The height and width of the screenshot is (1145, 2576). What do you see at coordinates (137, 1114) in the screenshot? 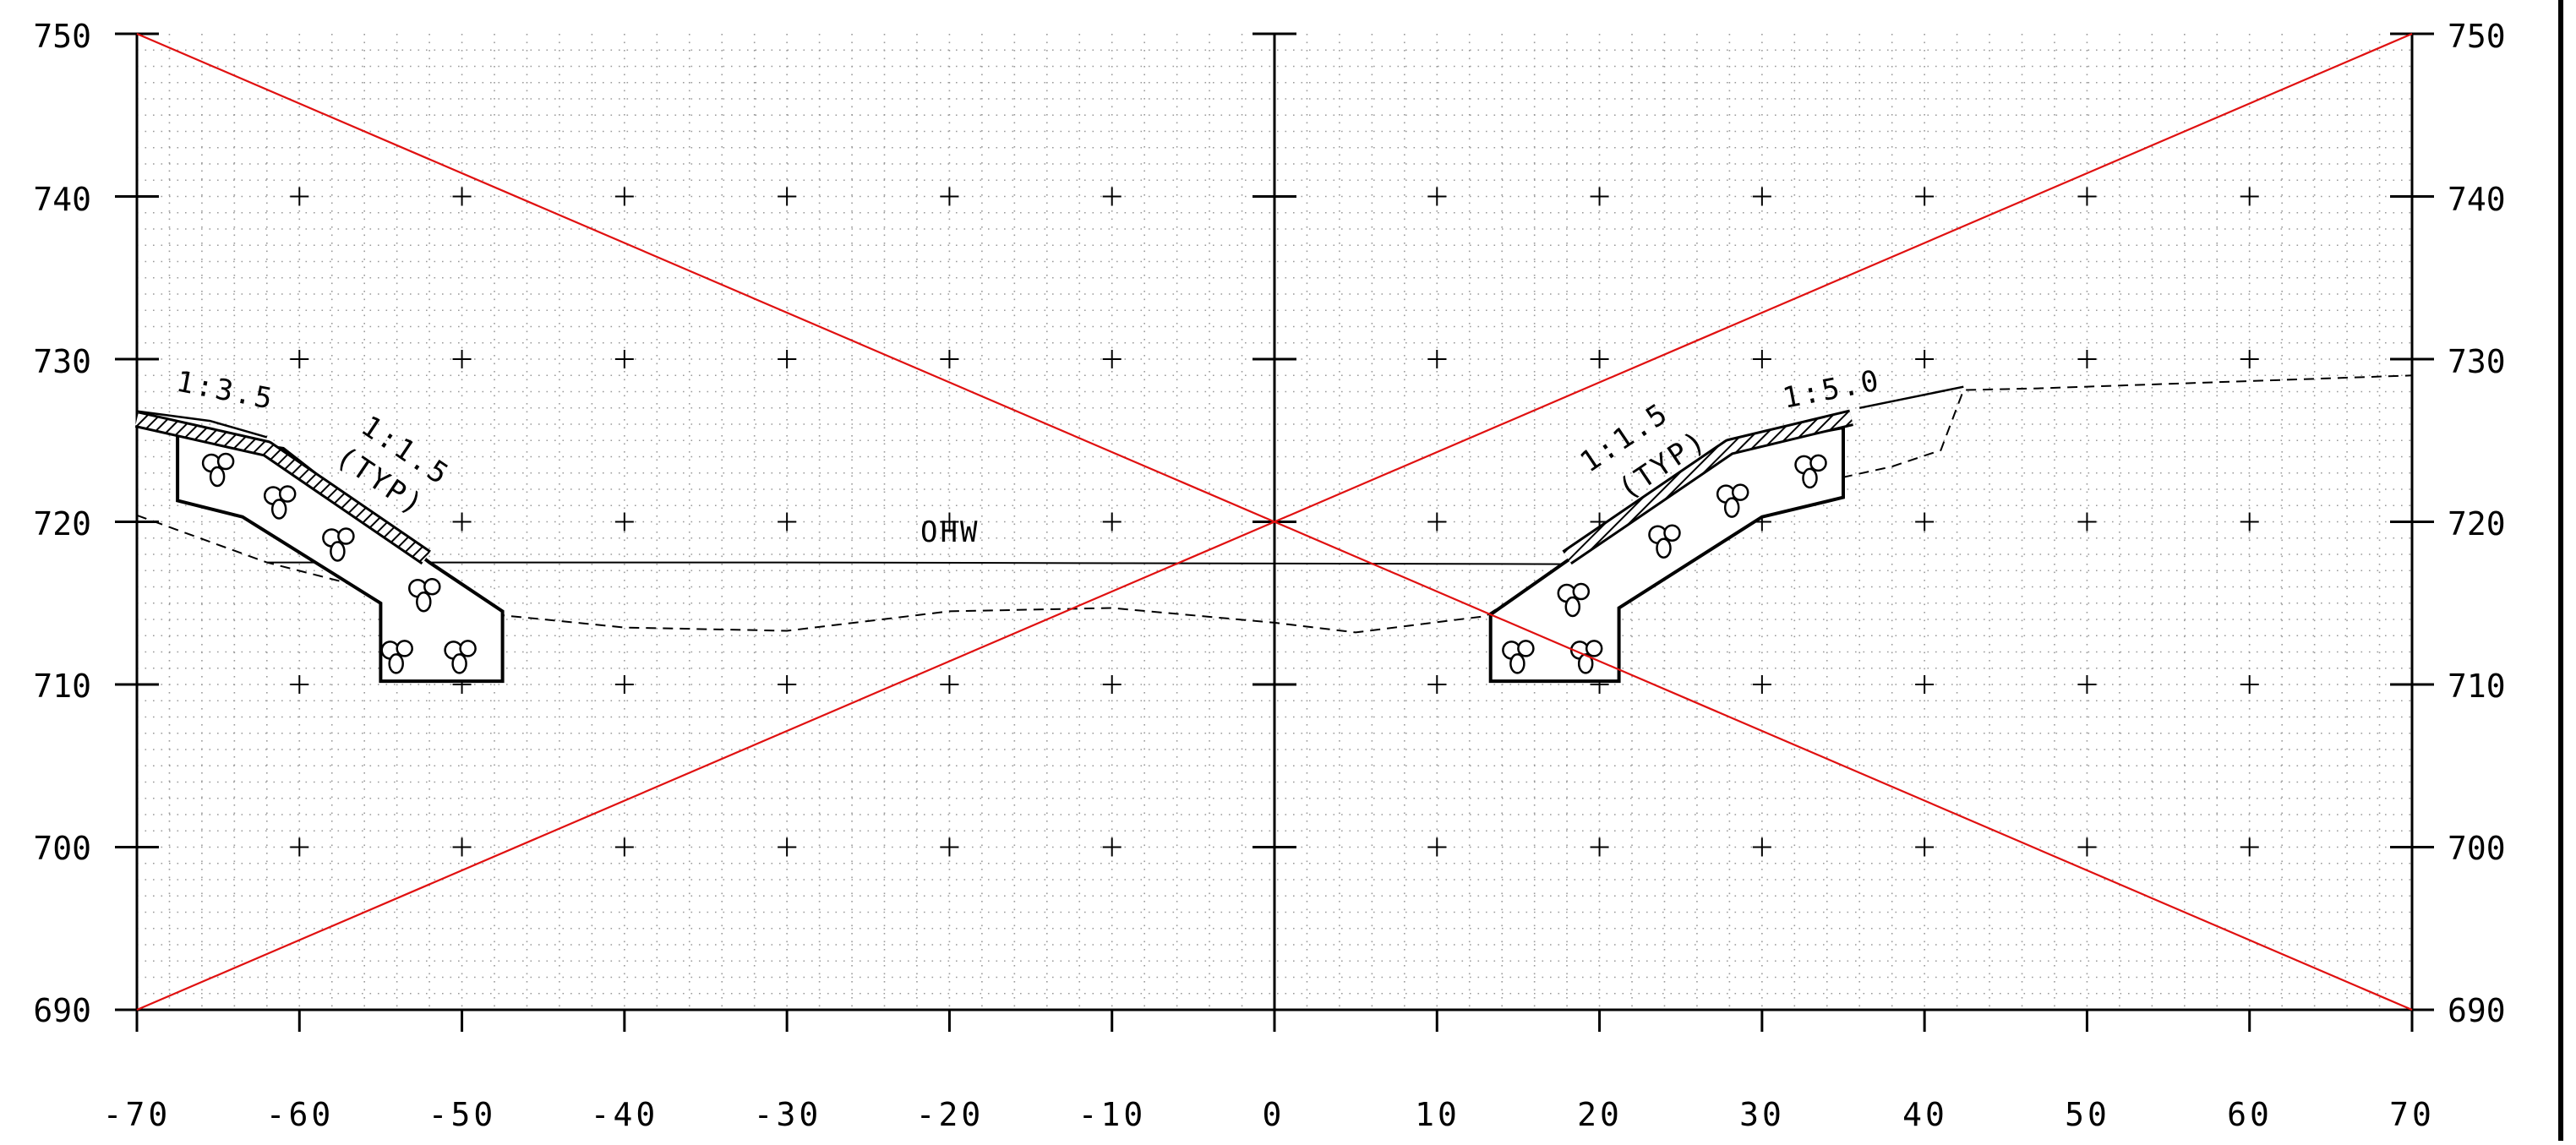
I see `x-tick-label: -70` at bounding box center [137, 1114].